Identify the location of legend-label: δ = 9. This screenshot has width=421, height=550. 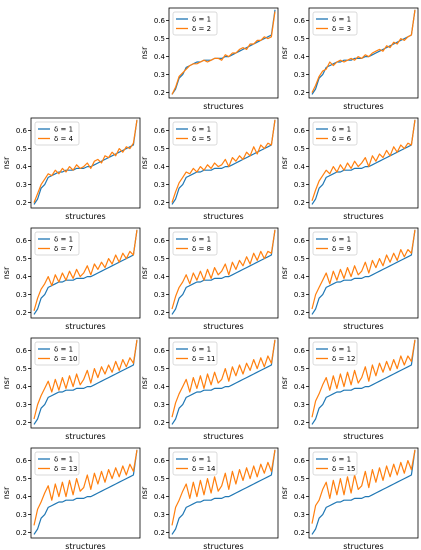
(341, 249).